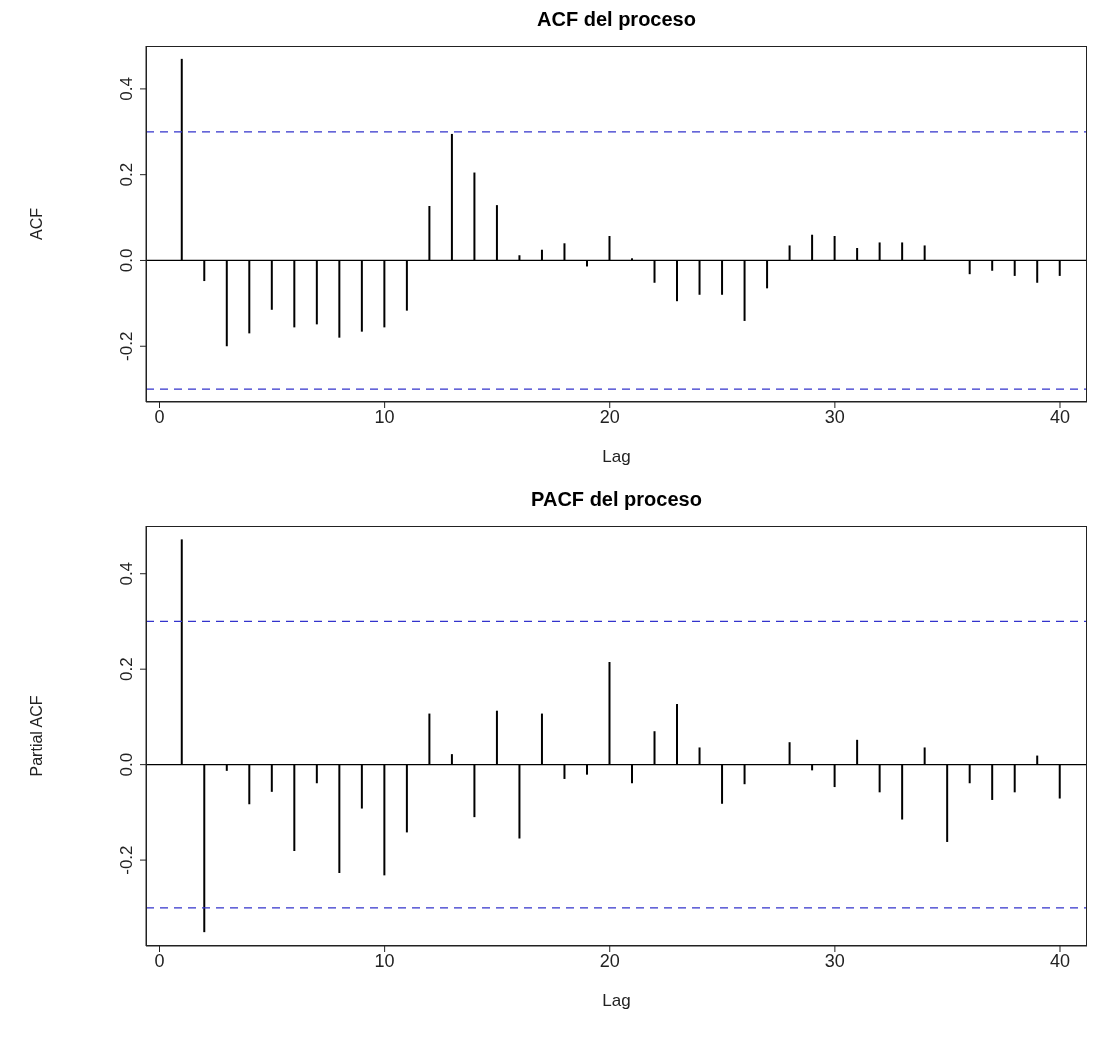 This screenshot has width=1097, height=1047. Describe the element at coordinates (36, 223) in the screenshot. I see `y-axis-title: ACF` at that location.